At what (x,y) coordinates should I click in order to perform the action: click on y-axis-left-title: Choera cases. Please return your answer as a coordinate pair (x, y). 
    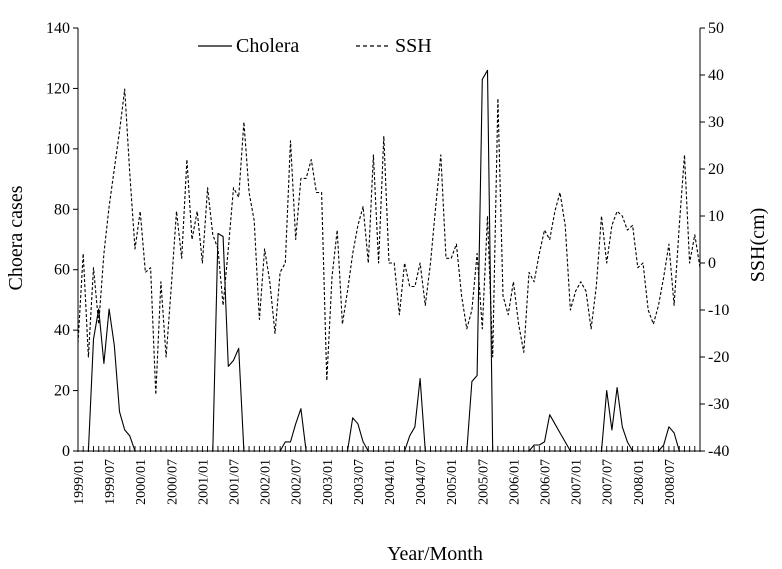
    Looking at the image, I should click on (16, 237).